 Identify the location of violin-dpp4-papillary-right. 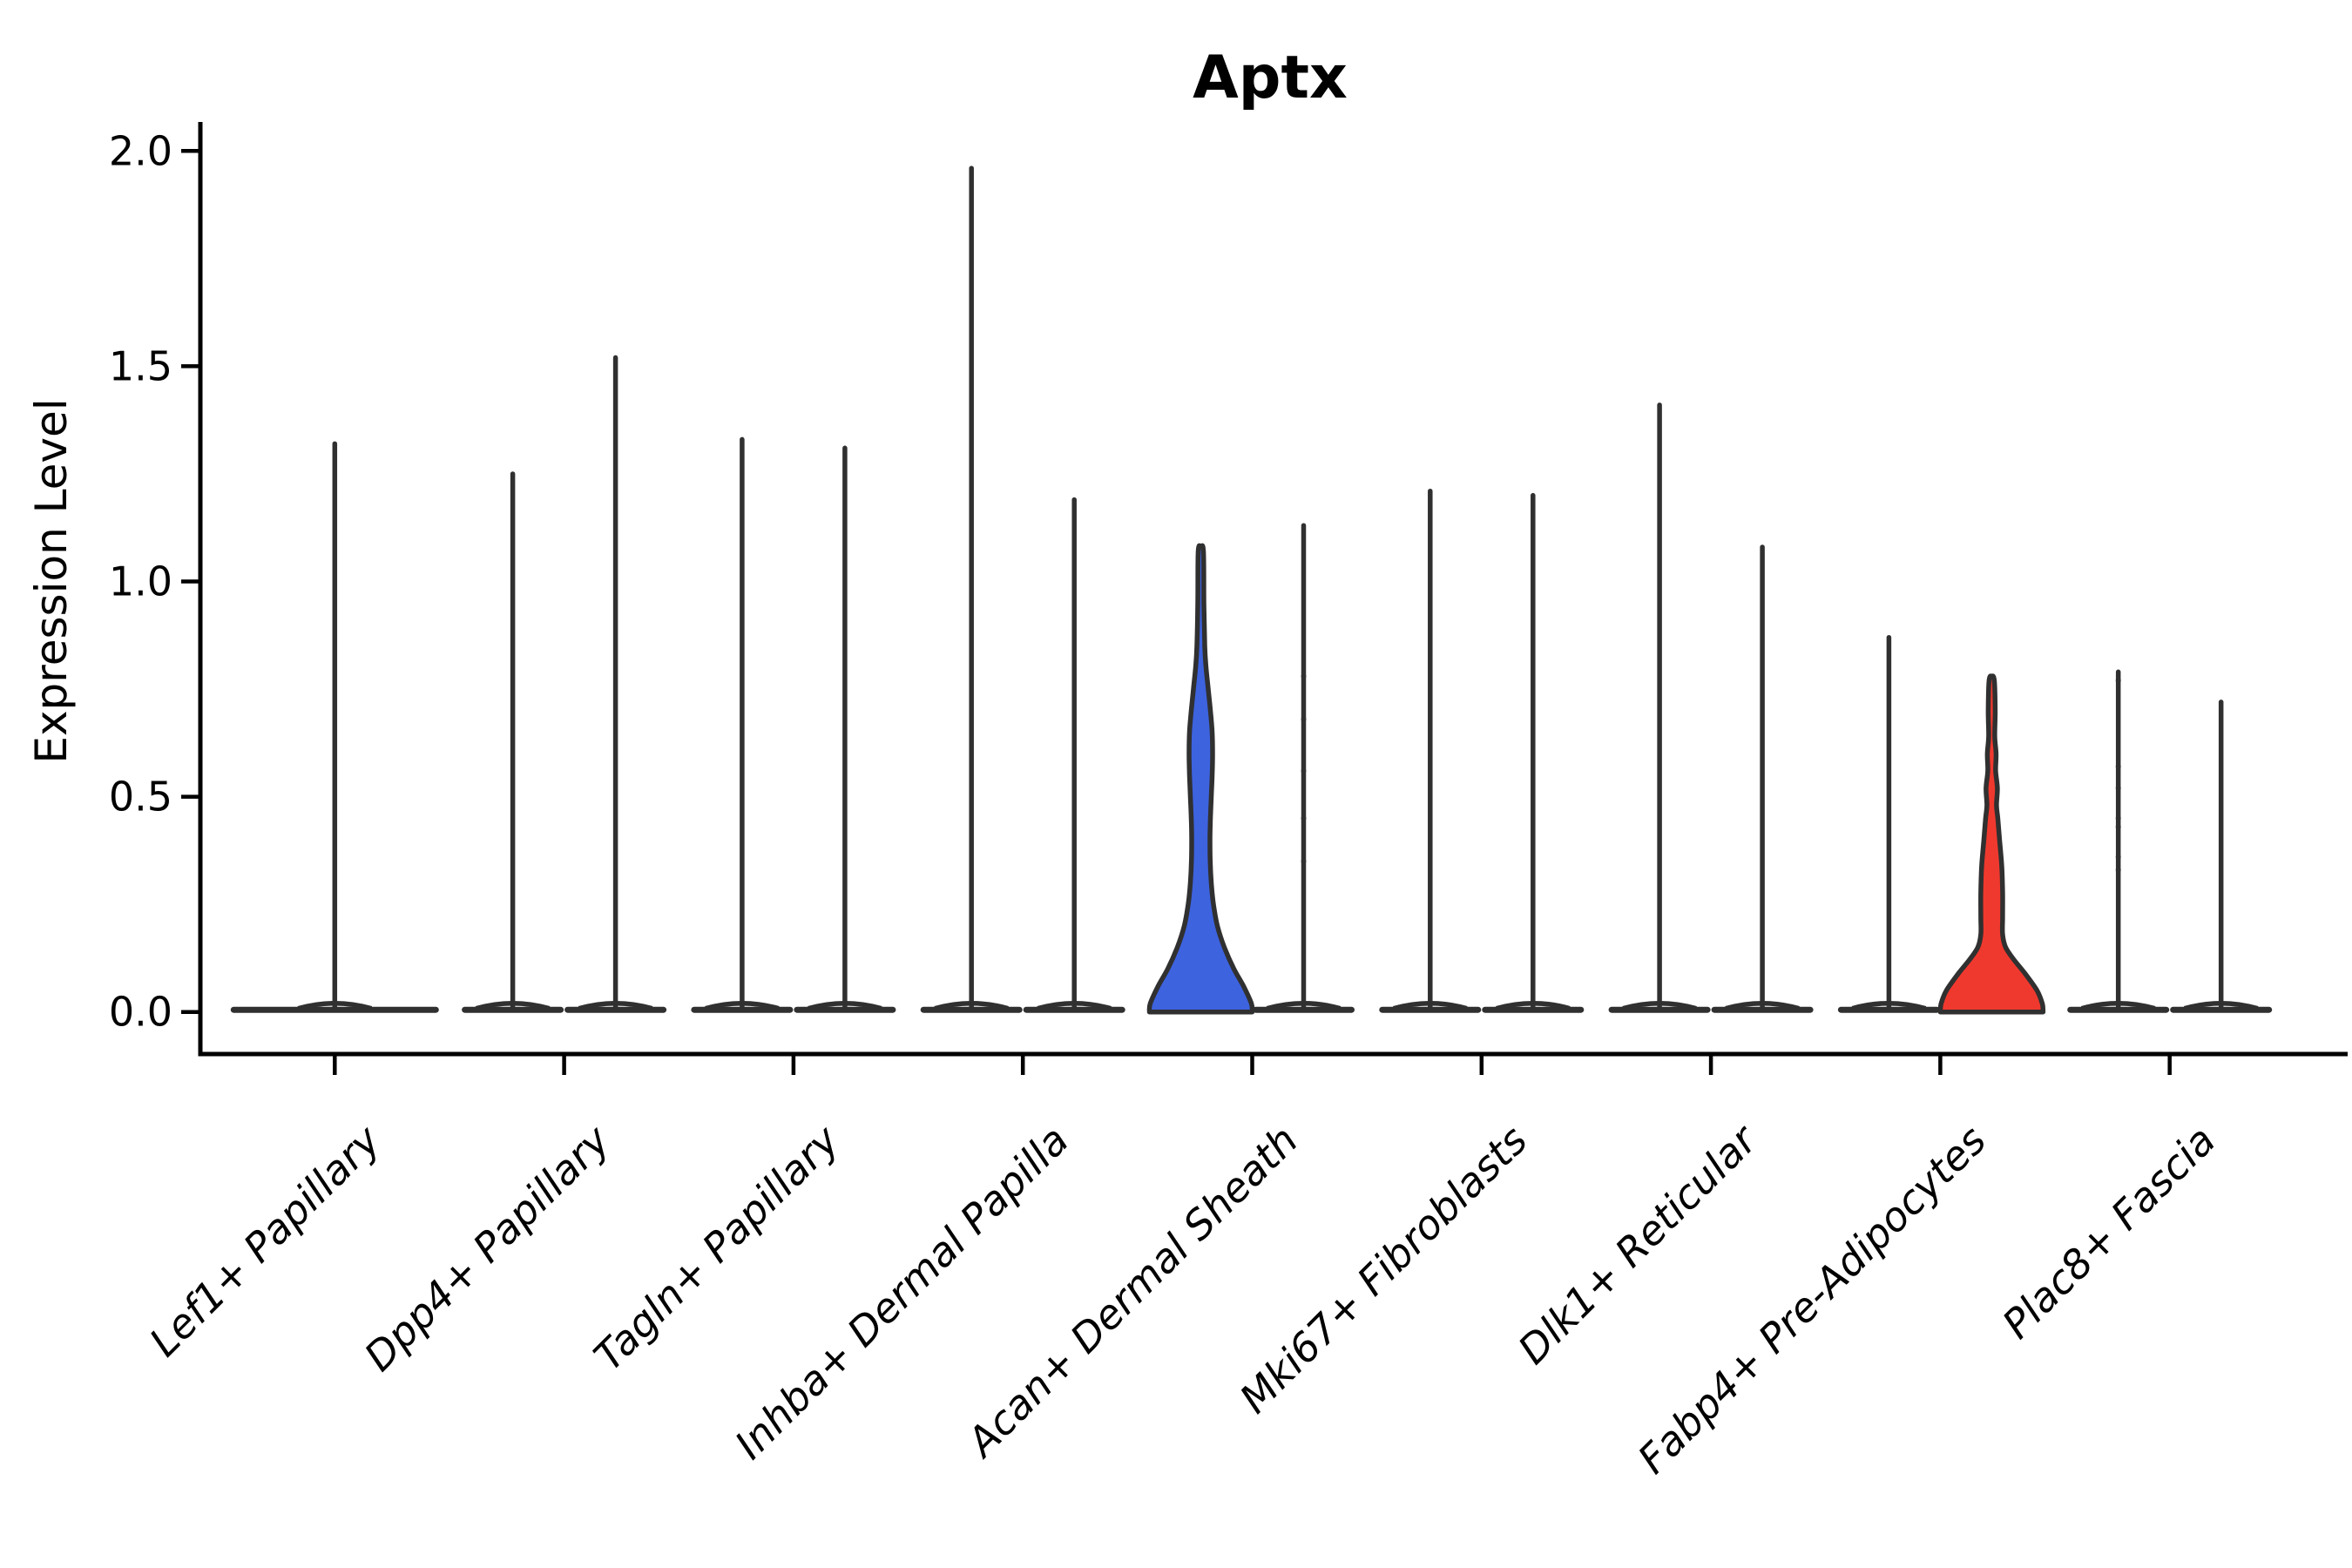
(615, 684).